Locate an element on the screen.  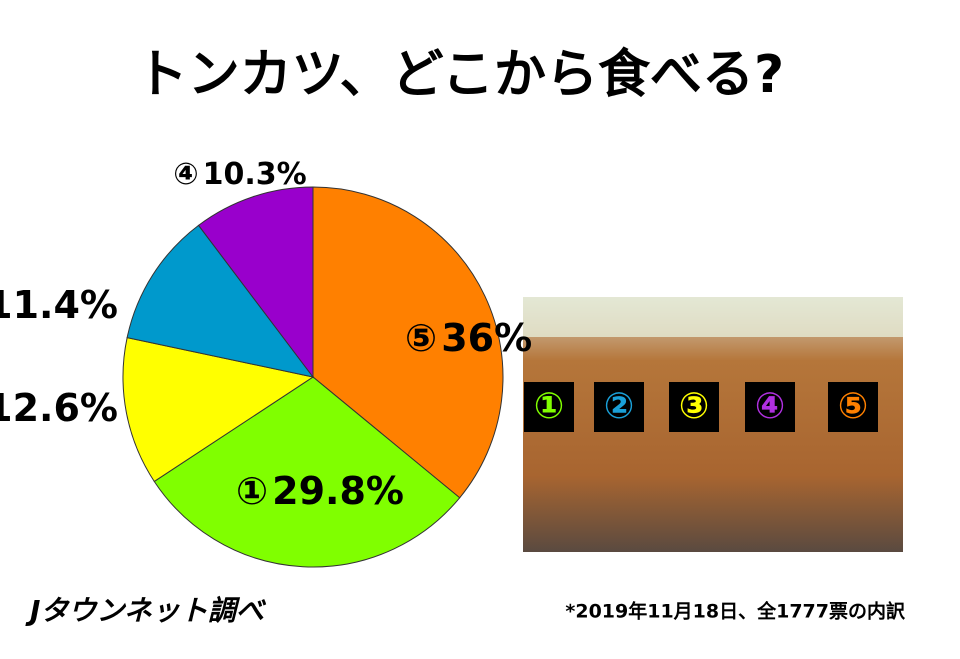
slice-label: ②11.4% is located at coordinates (59, 305).